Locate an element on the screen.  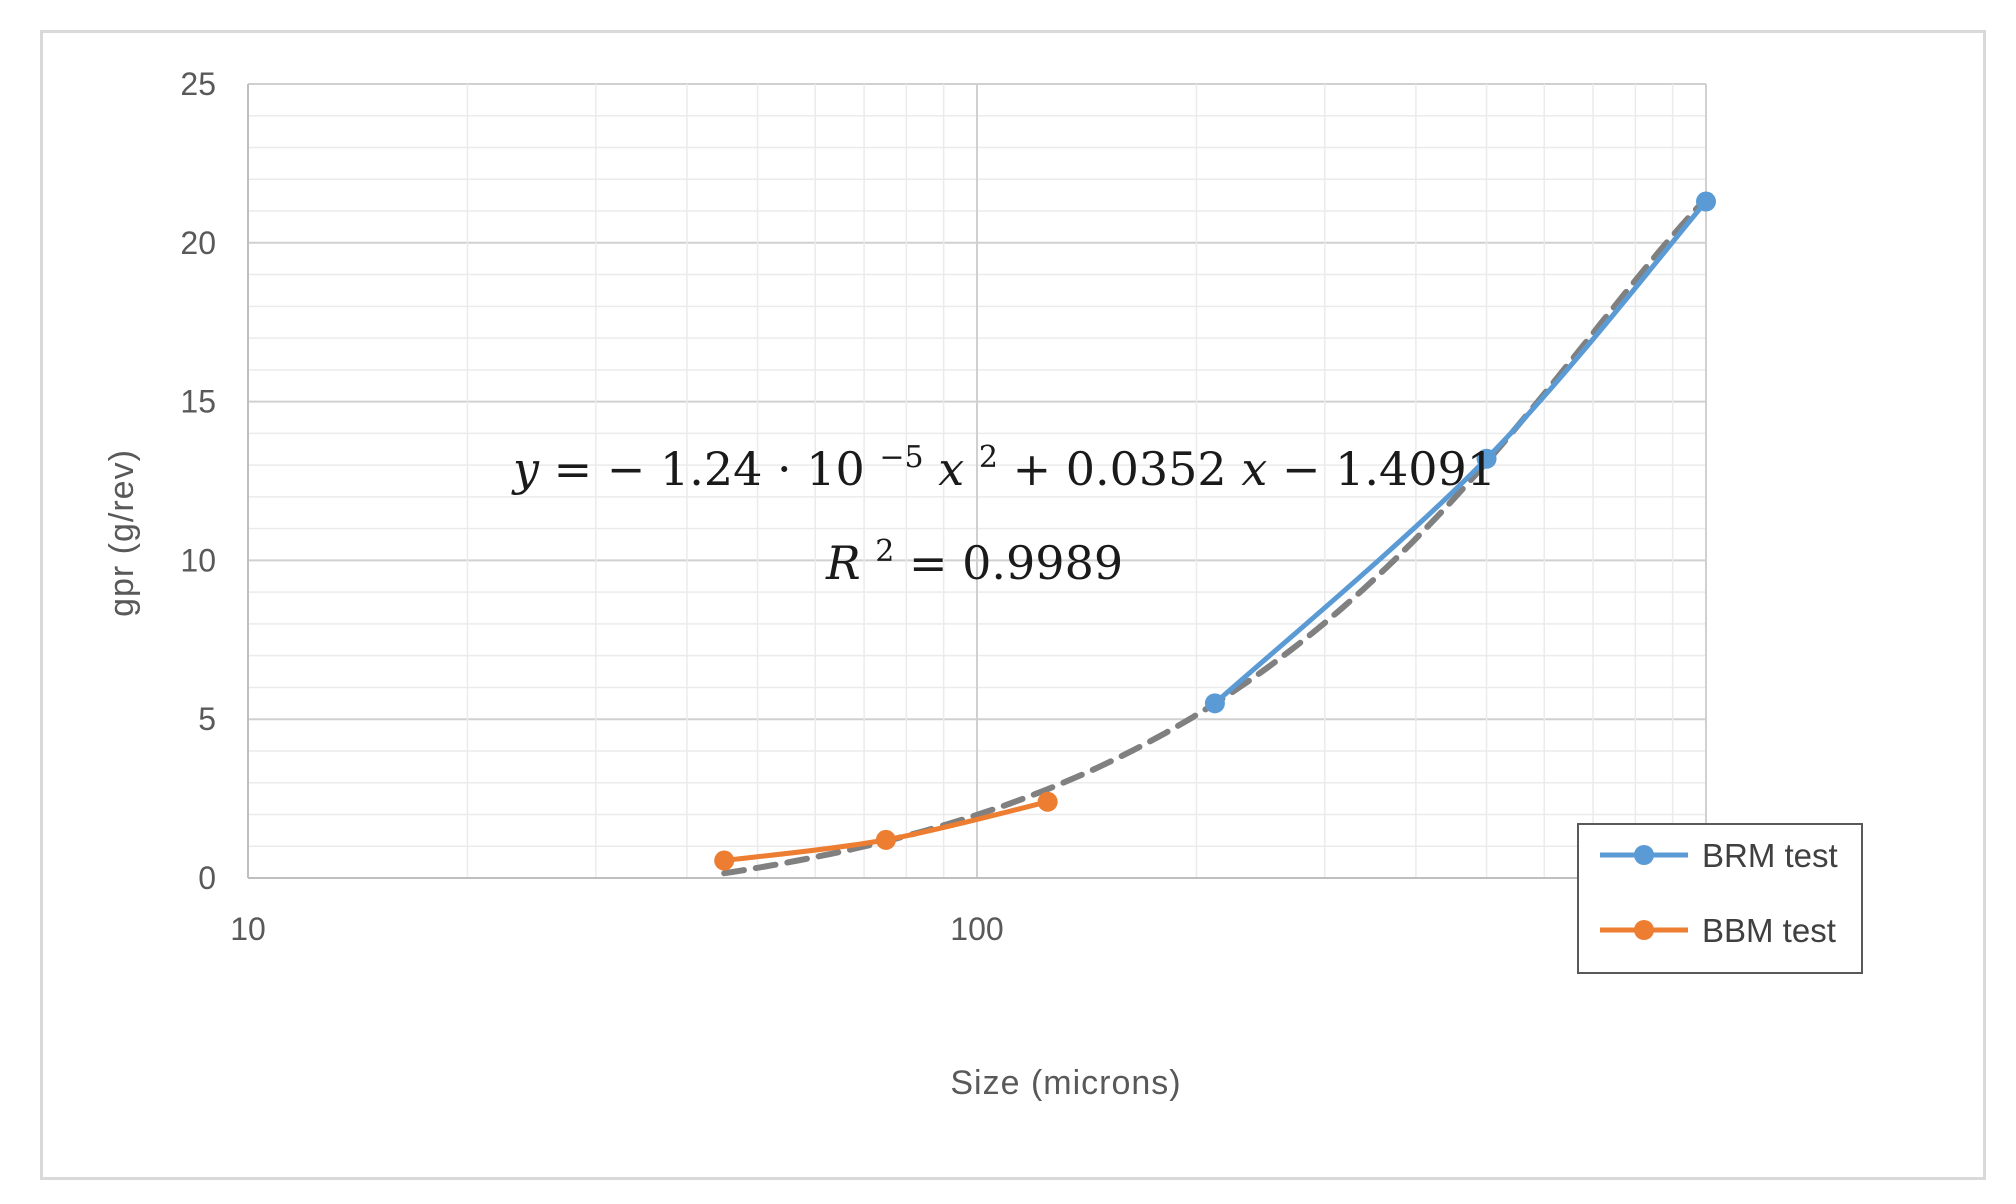
r2-square: 2 is located at coordinates (884, 551).